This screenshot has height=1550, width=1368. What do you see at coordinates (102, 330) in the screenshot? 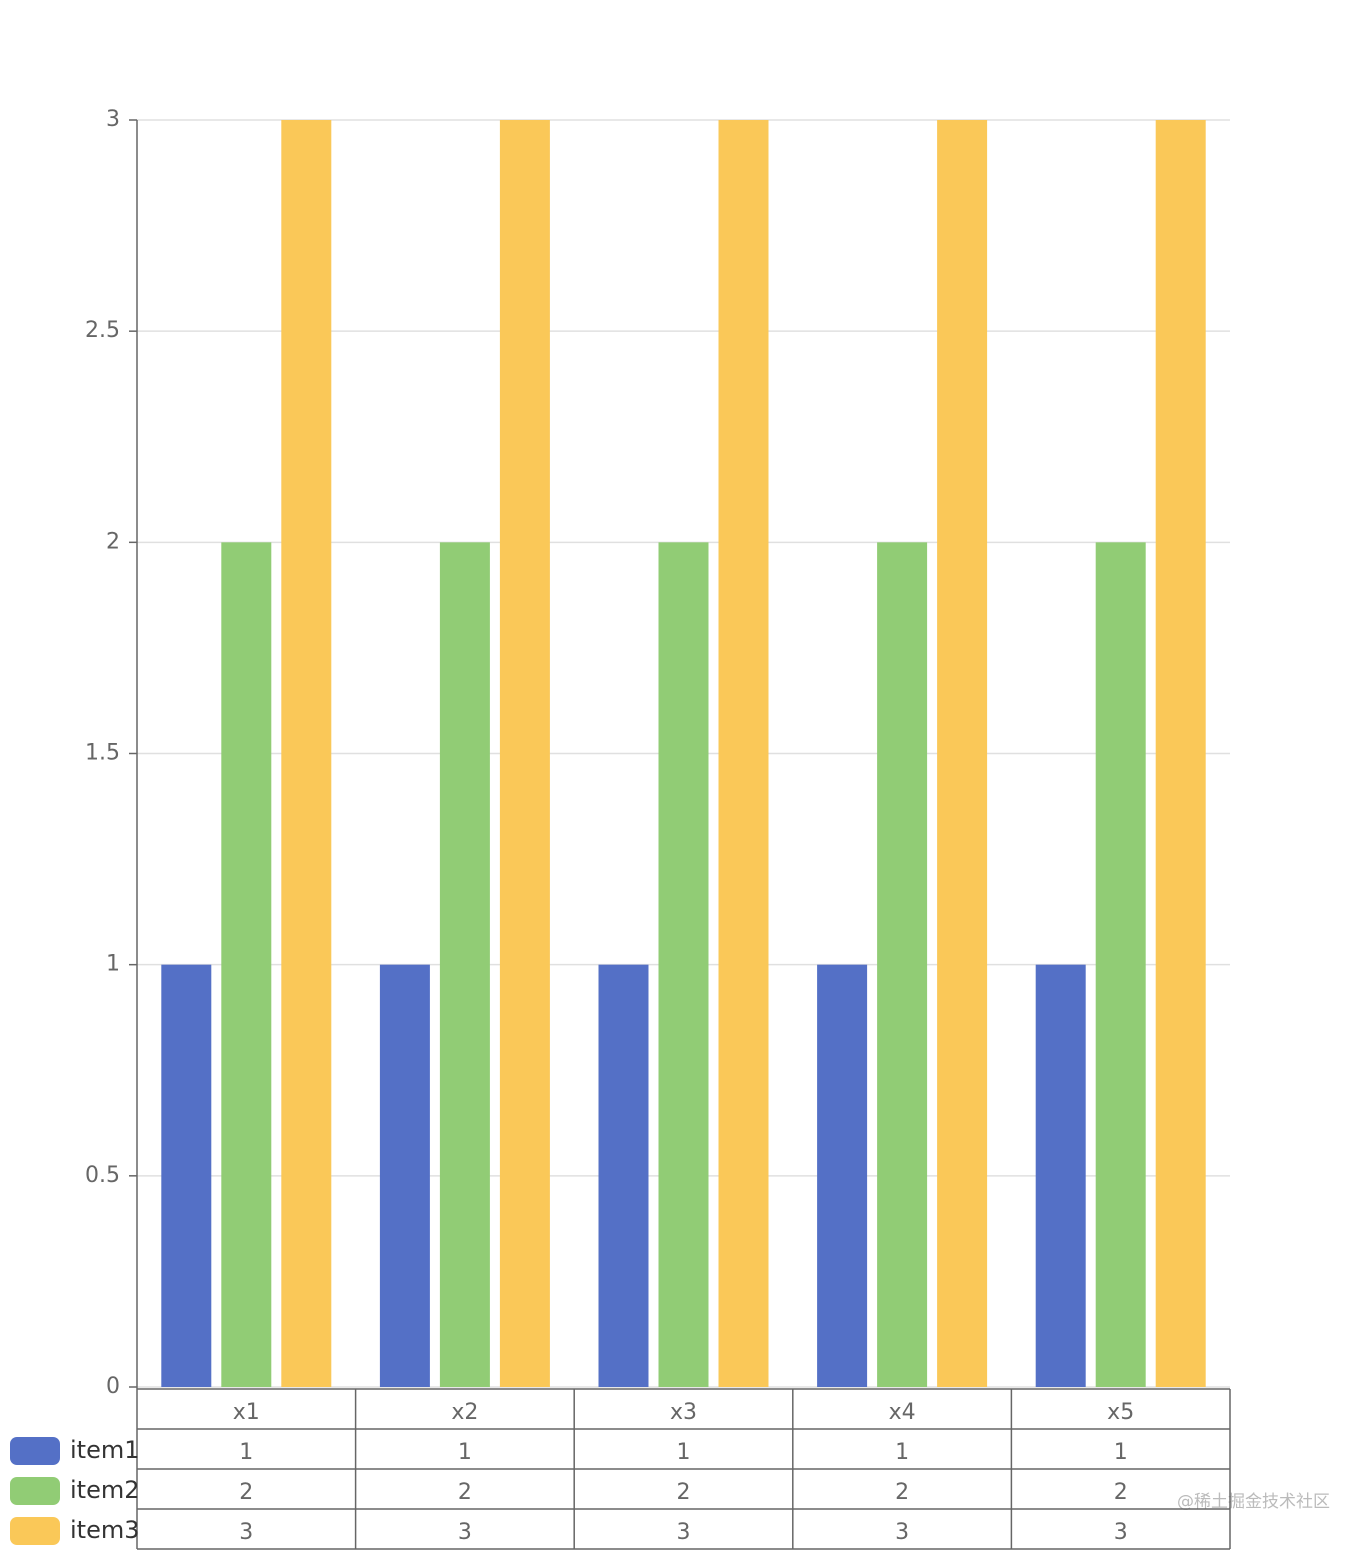
I see `y-tick-label: 2.5` at bounding box center [102, 330].